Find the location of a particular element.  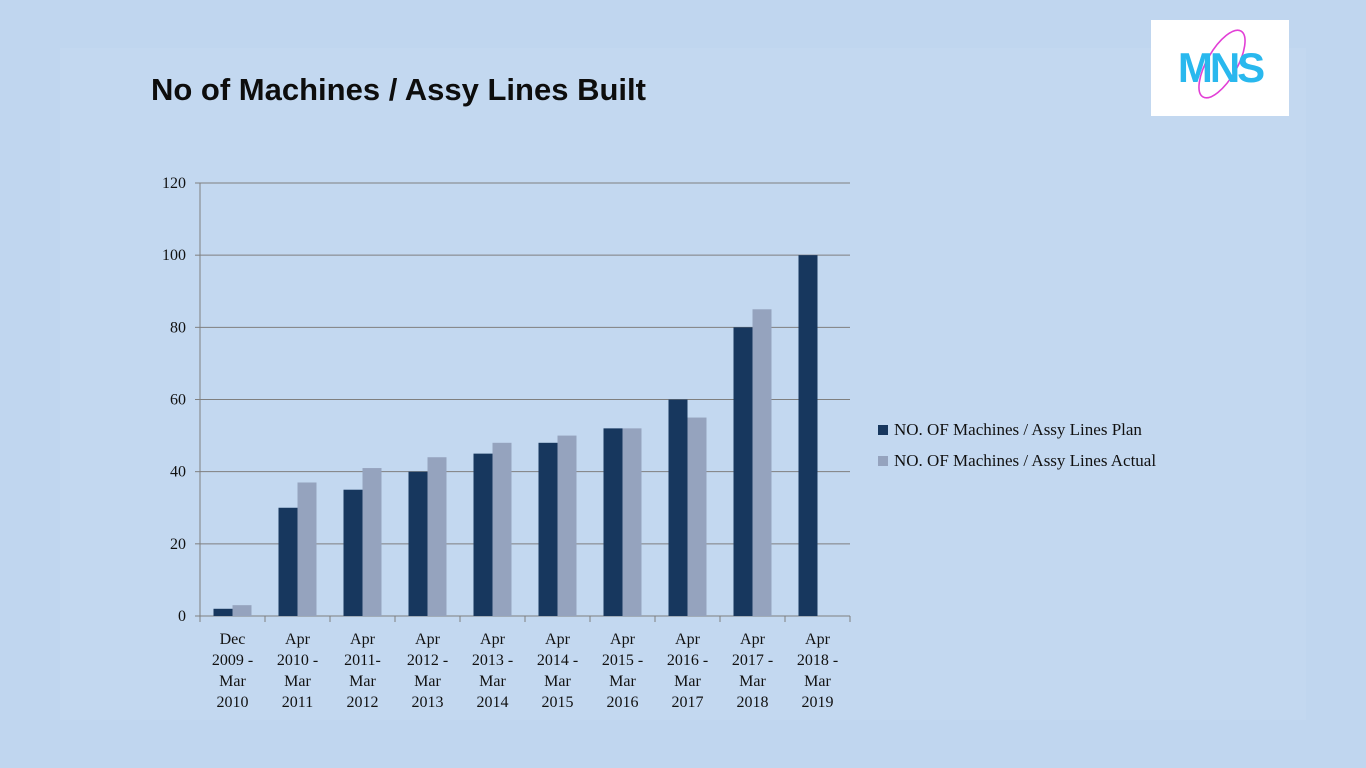

x-category-label-line: 2009 - is located at coordinates (232, 660).